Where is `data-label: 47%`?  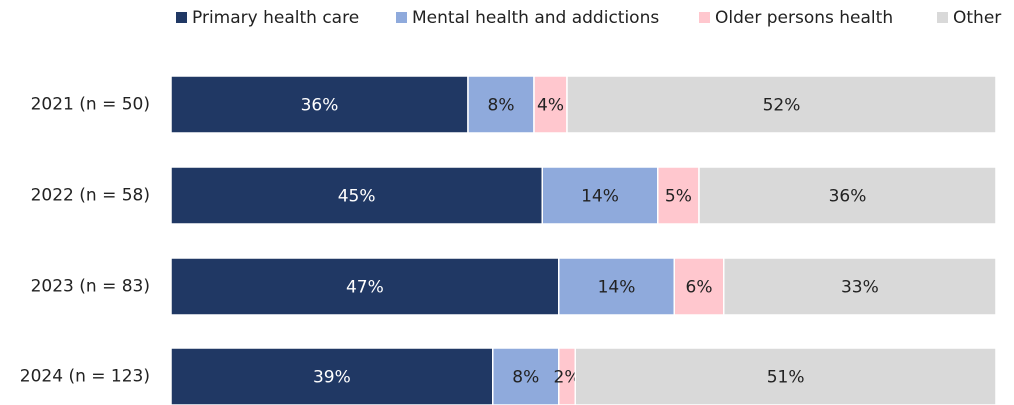 data-label: 47% is located at coordinates (365, 288).